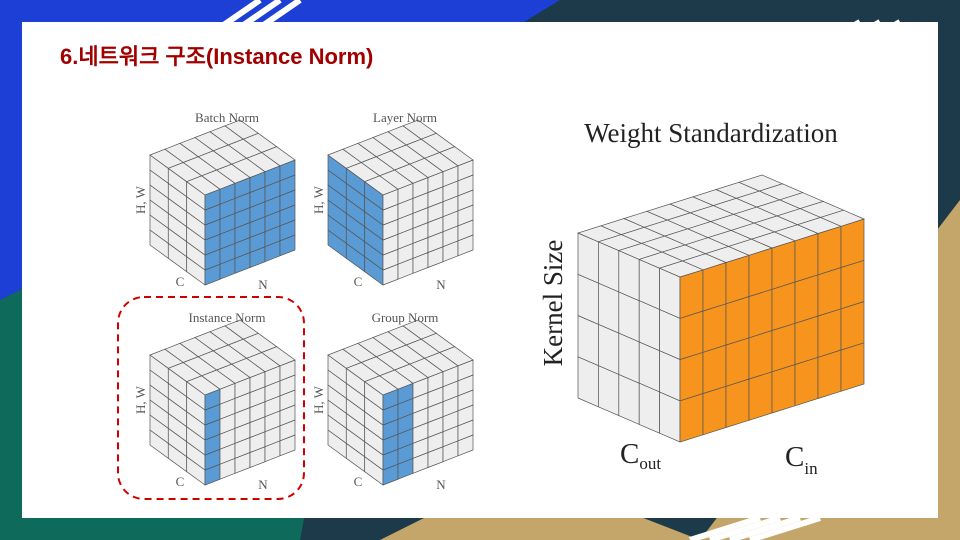 The image size is (960, 540). I want to click on weight-std-cube, so click(720, 308).